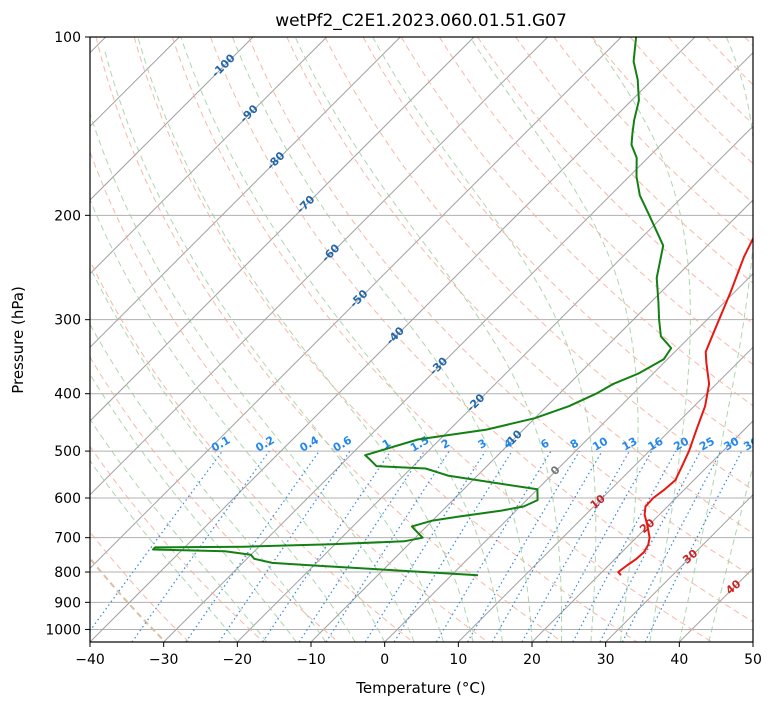 The image size is (775, 708). Describe the element at coordinates (311, 660) in the screenshot. I see `x-tick-label: −10` at that location.